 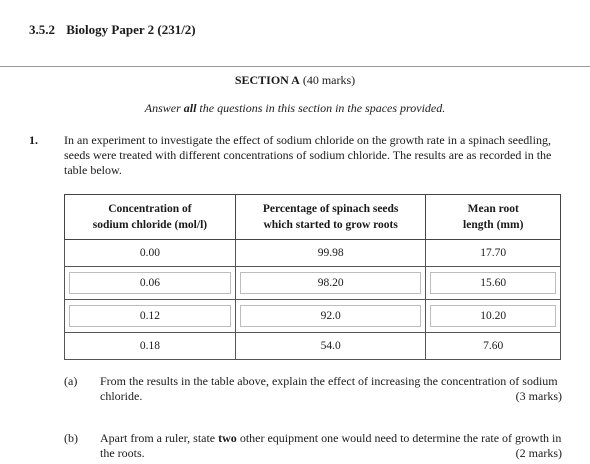 What do you see at coordinates (538, 453) in the screenshot?
I see `part-b-marks: (2 marks)` at bounding box center [538, 453].